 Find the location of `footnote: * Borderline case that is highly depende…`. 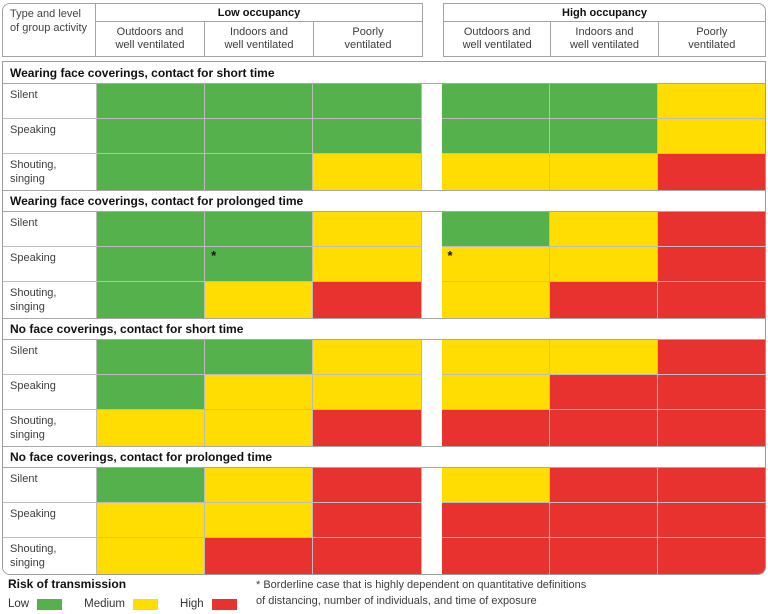

footnote: * Borderline case that is highly depende… is located at coordinates (421, 593).